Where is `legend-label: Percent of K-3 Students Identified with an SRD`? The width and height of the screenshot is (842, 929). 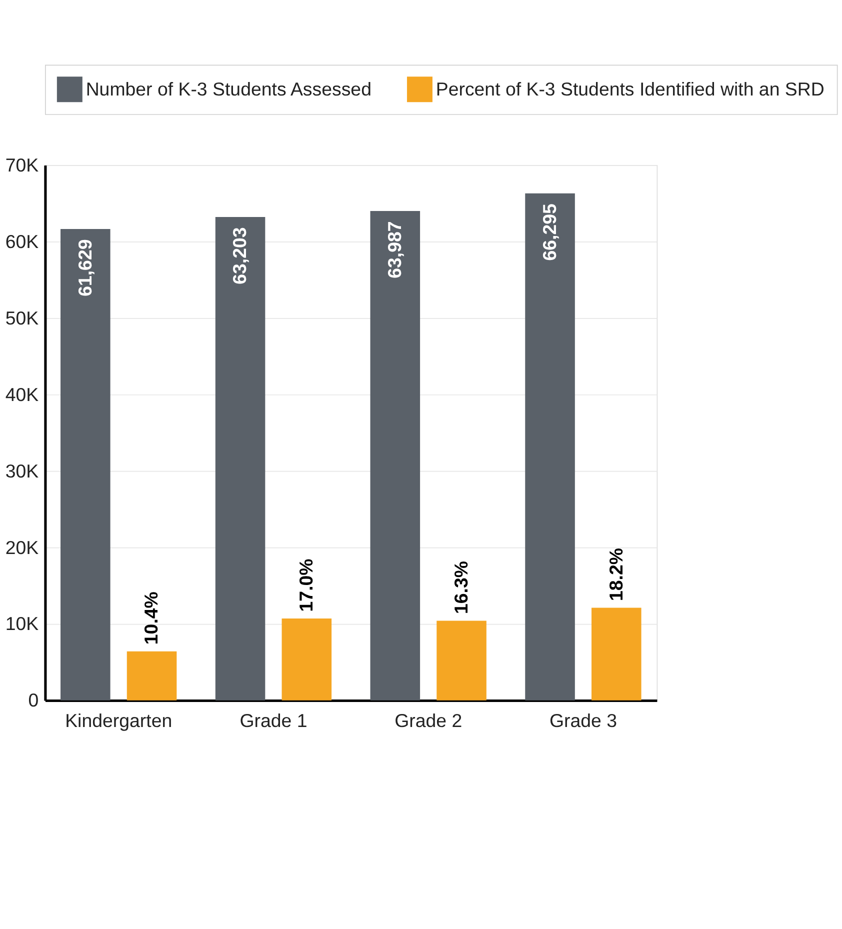 legend-label: Percent of K-3 Students Identified with an SRD is located at coordinates (630, 89).